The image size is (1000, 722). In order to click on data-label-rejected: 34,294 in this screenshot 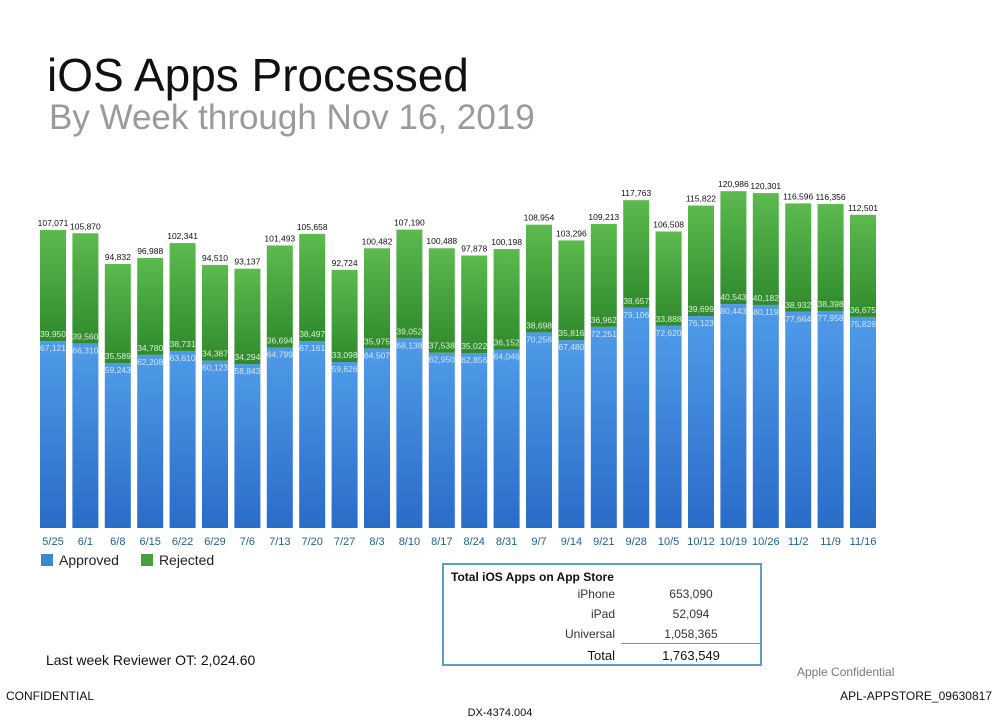, I will do `click(247, 357)`.